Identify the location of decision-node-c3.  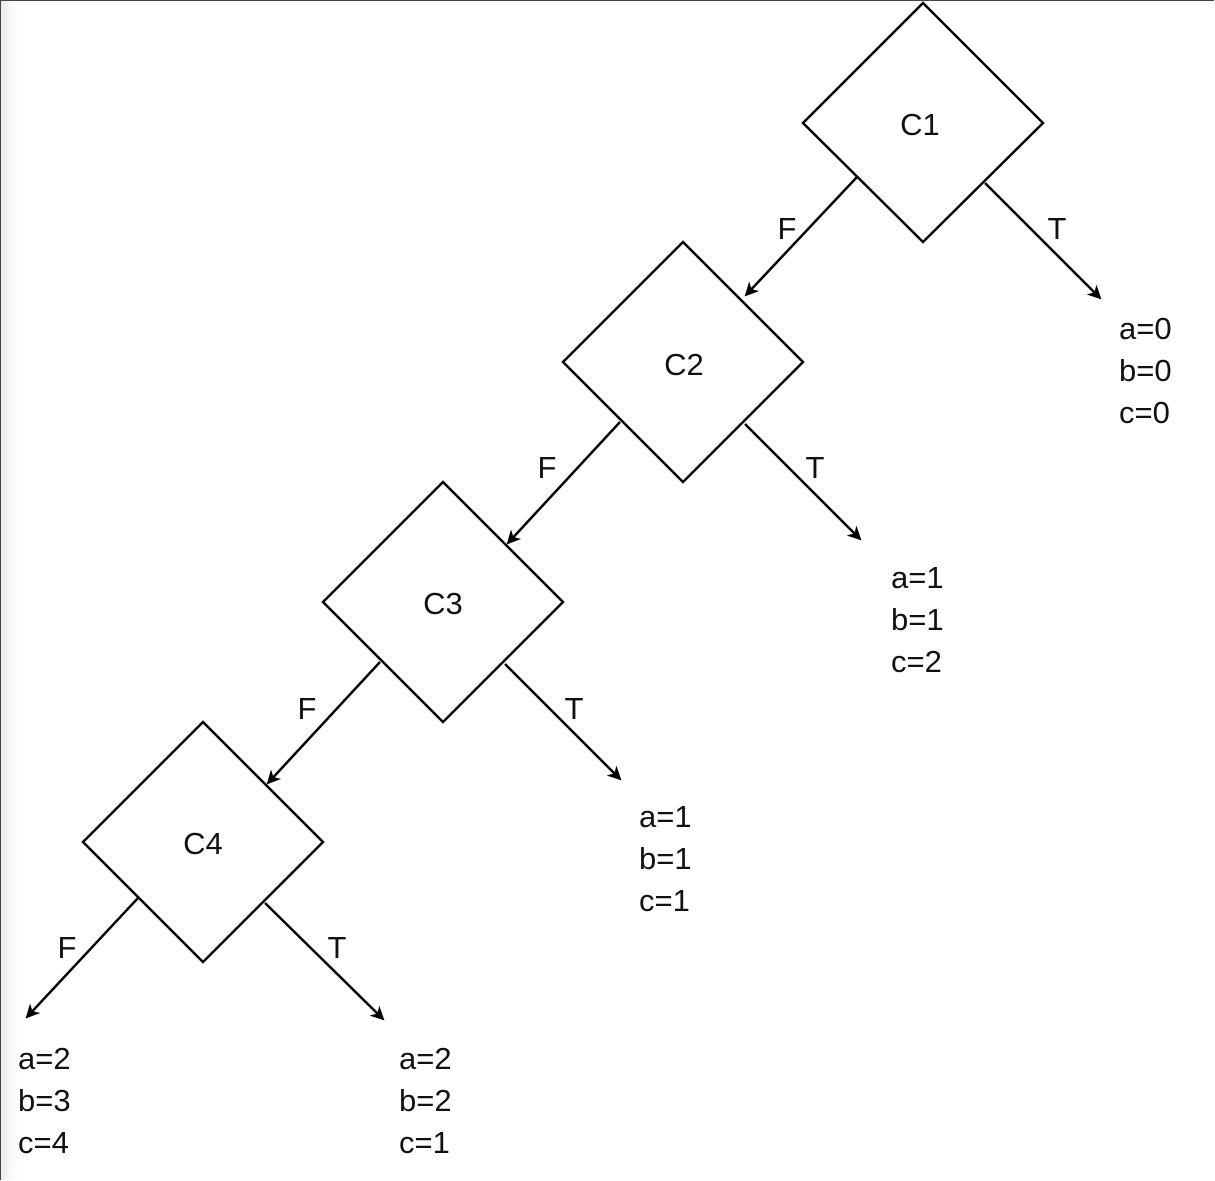
(443, 602).